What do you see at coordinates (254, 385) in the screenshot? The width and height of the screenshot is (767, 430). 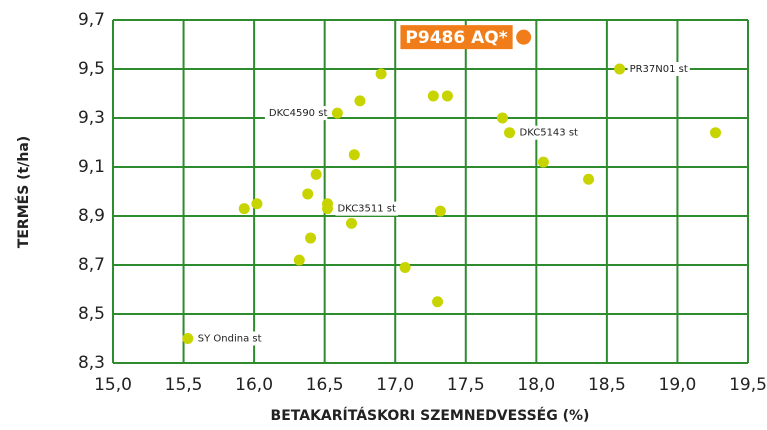 I see `x-tick-label: 16,0` at bounding box center [254, 385].